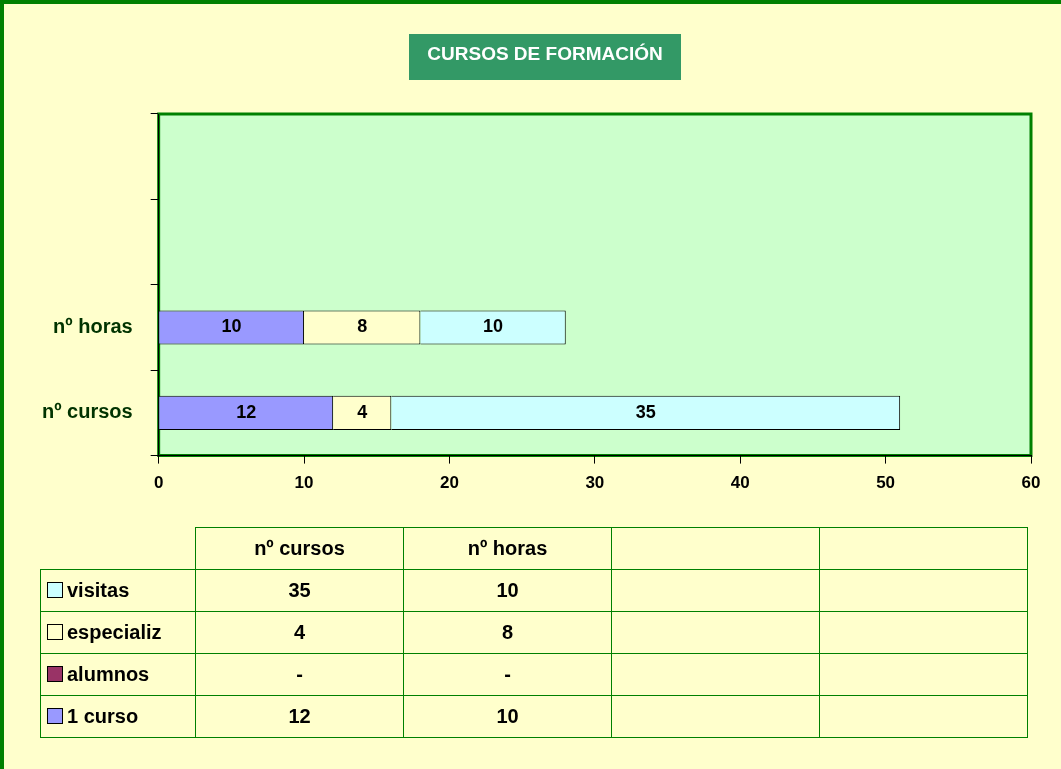  Describe the element at coordinates (886, 483) in the screenshot. I see `x-tick-label: 50` at that location.